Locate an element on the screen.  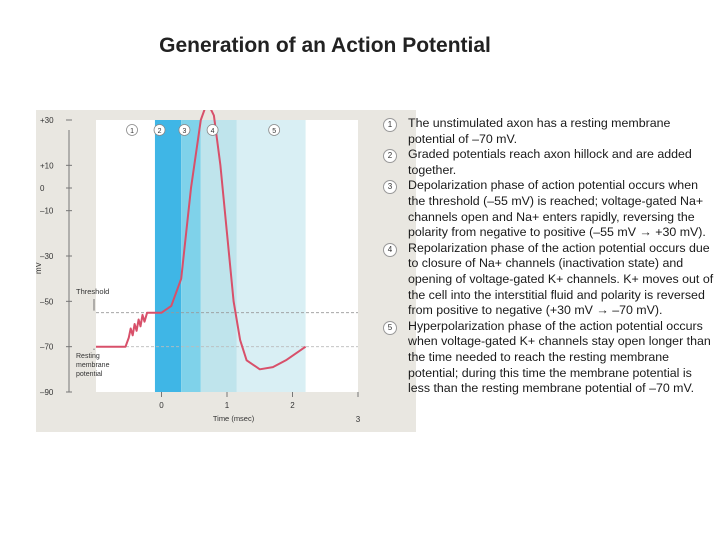
step-number: 2 is located at coordinates (390, 156).